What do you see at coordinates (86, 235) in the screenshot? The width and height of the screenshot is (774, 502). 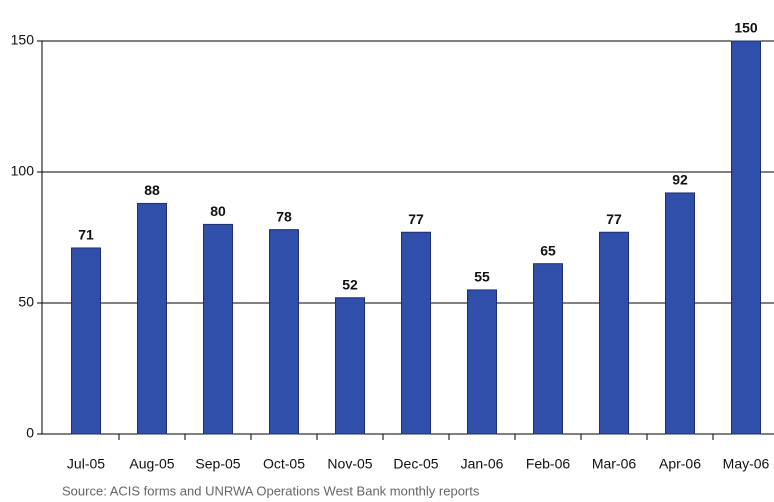 I see `value-label: 71` at bounding box center [86, 235].